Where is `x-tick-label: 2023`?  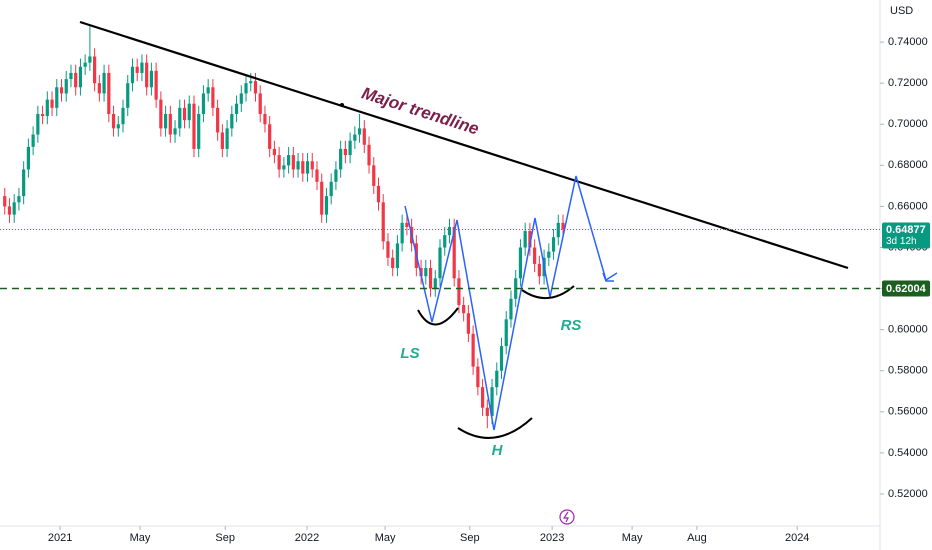
x-tick-label: 2023 is located at coordinates (552, 538).